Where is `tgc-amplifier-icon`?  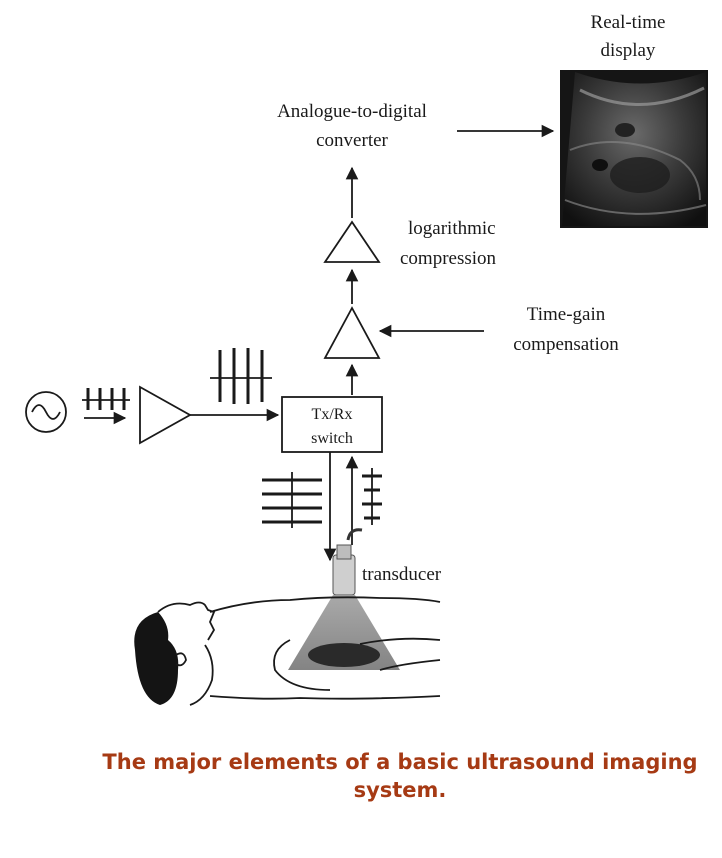 tgc-amplifier-icon is located at coordinates (352, 332).